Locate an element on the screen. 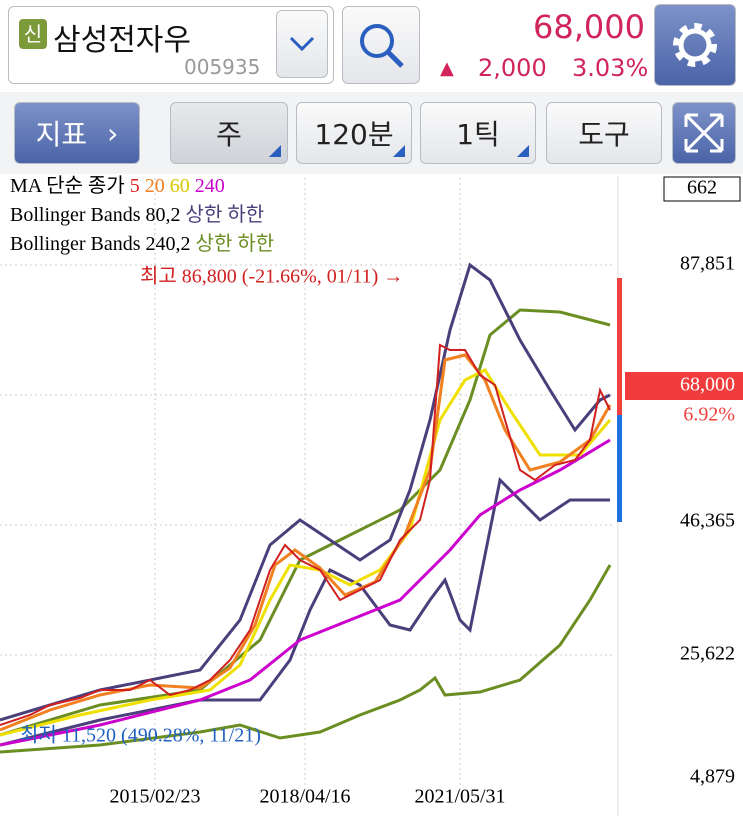  indicator-label: 지표 is located at coordinates (61, 134).